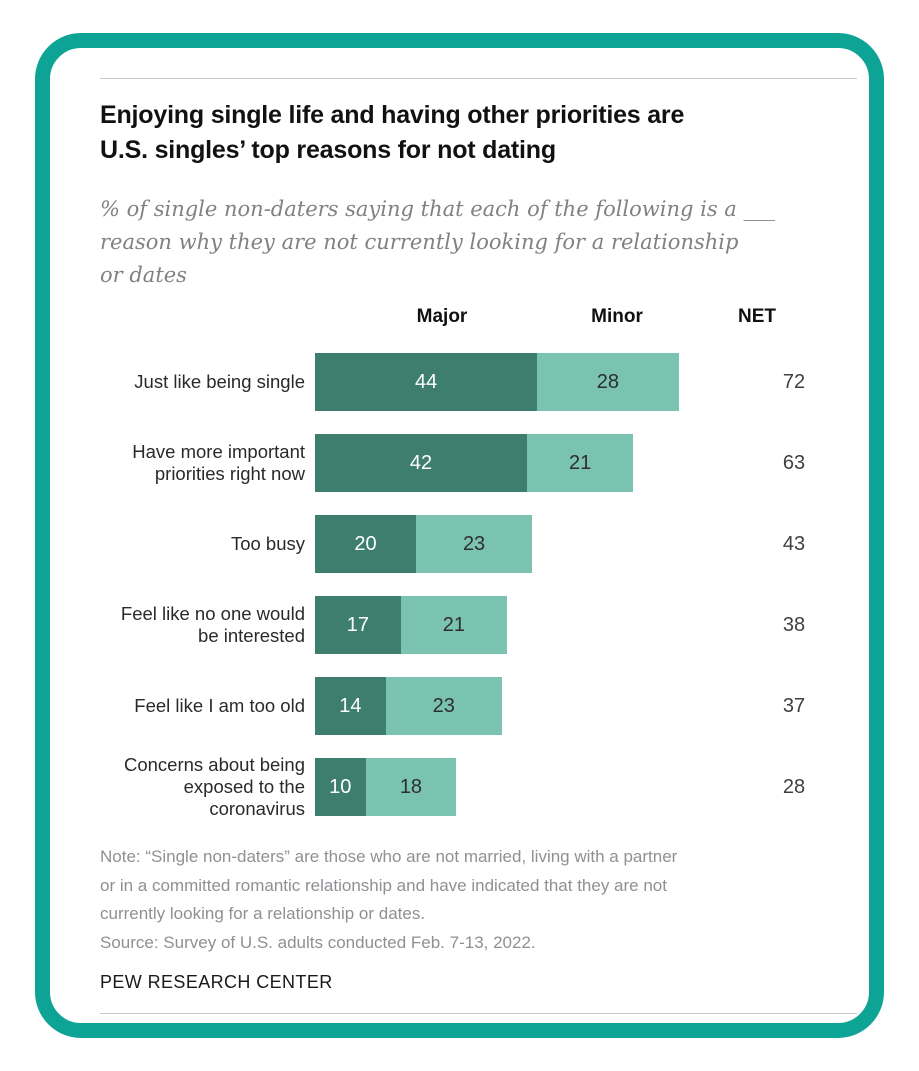 Image resolution: width=919 pixels, height=1071 pixels. I want to click on bar-value: 20, so click(365, 543).